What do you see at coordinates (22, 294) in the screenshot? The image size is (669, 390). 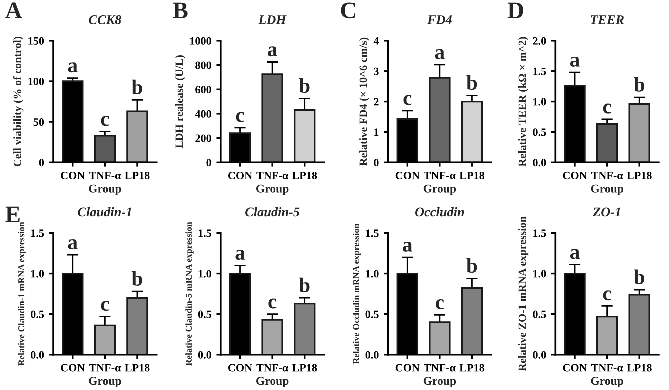 I see `y-axis-title: Relative Claudin-1 mRNA expression` at bounding box center [22, 294].